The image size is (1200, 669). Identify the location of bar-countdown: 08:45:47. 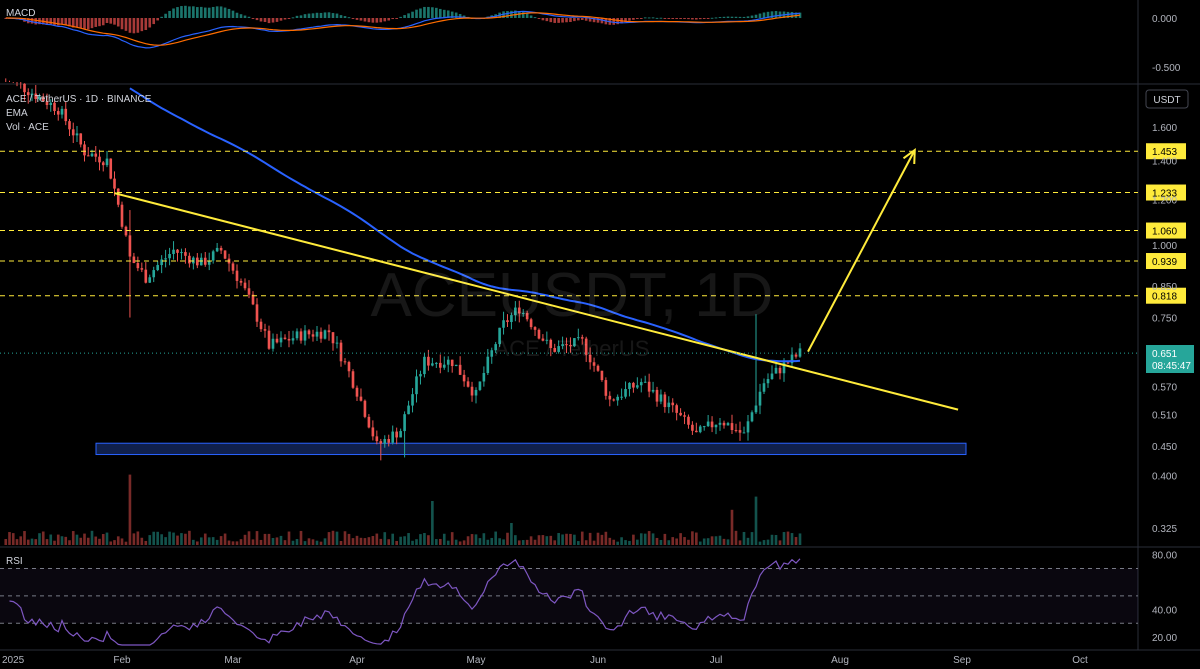
(1171, 366).